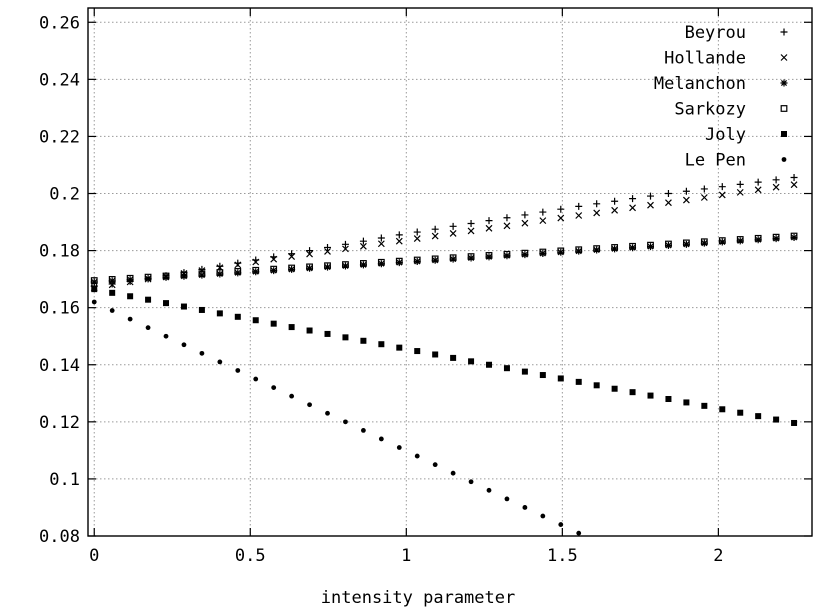 This screenshot has width=826, height=610. I want to click on legend-label: Joly, so click(725, 135).